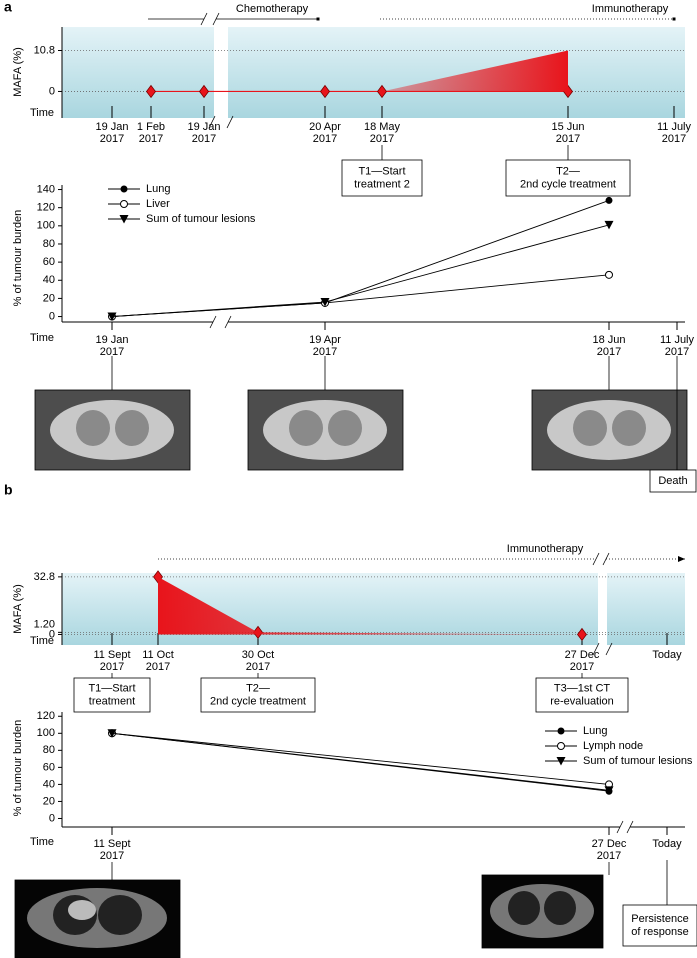  What do you see at coordinates (111, 844) in the screenshot?
I see `x-tick-label: 11 Sept` at bounding box center [111, 844].